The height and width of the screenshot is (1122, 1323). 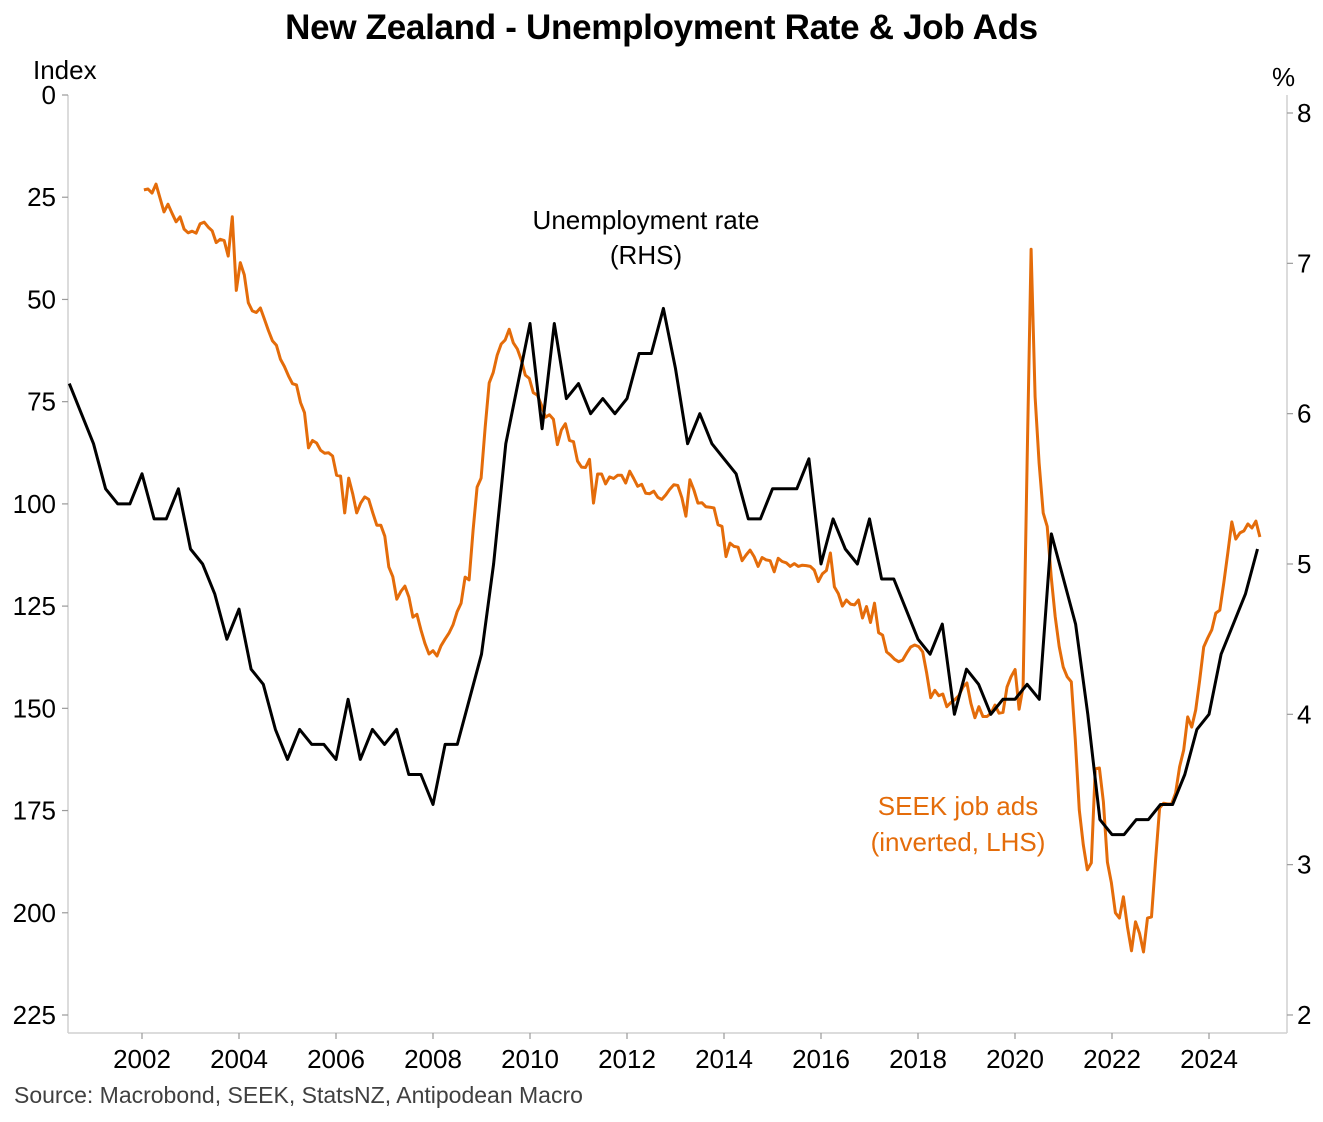 What do you see at coordinates (646, 220) in the screenshot?
I see `unemployment-annotation-line1: Unemployment rate` at bounding box center [646, 220].